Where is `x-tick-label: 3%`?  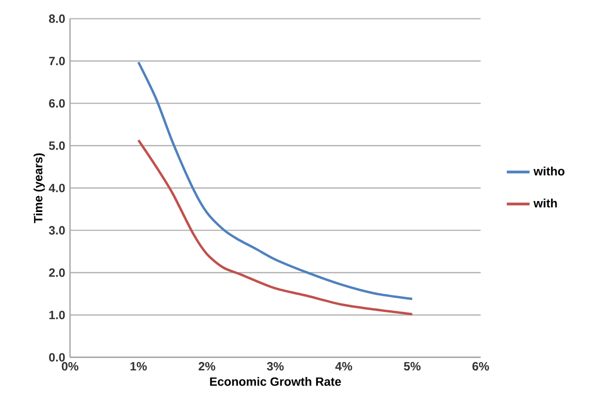
x-tick-label: 3% is located at coordinates (275, 366).